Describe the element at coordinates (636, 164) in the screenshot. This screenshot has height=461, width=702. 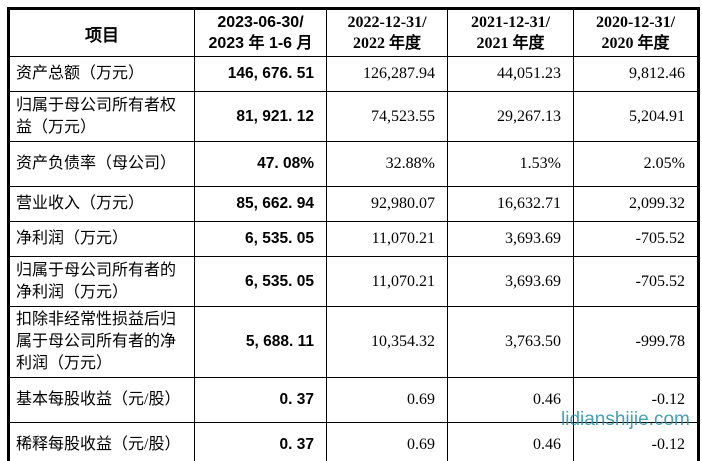
I see `value-cell: 2.05%` at that location.